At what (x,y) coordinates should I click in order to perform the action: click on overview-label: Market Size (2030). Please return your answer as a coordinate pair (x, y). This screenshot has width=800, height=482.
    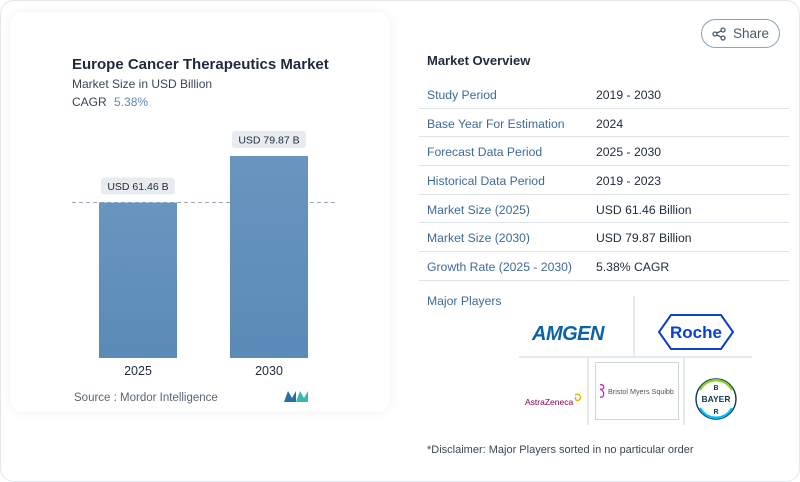
    Looking at the image, I should click on (478, 238).